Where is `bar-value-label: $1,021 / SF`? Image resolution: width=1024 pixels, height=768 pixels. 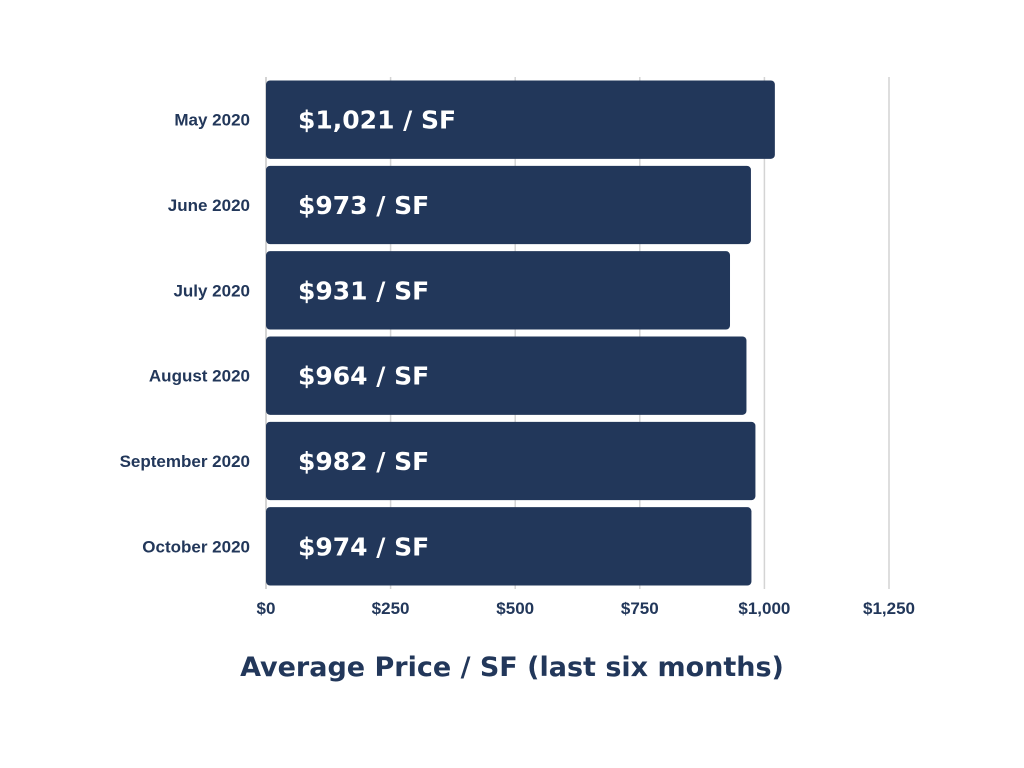 bar-value-label: $1,021 / SF is located at coordinates (377, 120).